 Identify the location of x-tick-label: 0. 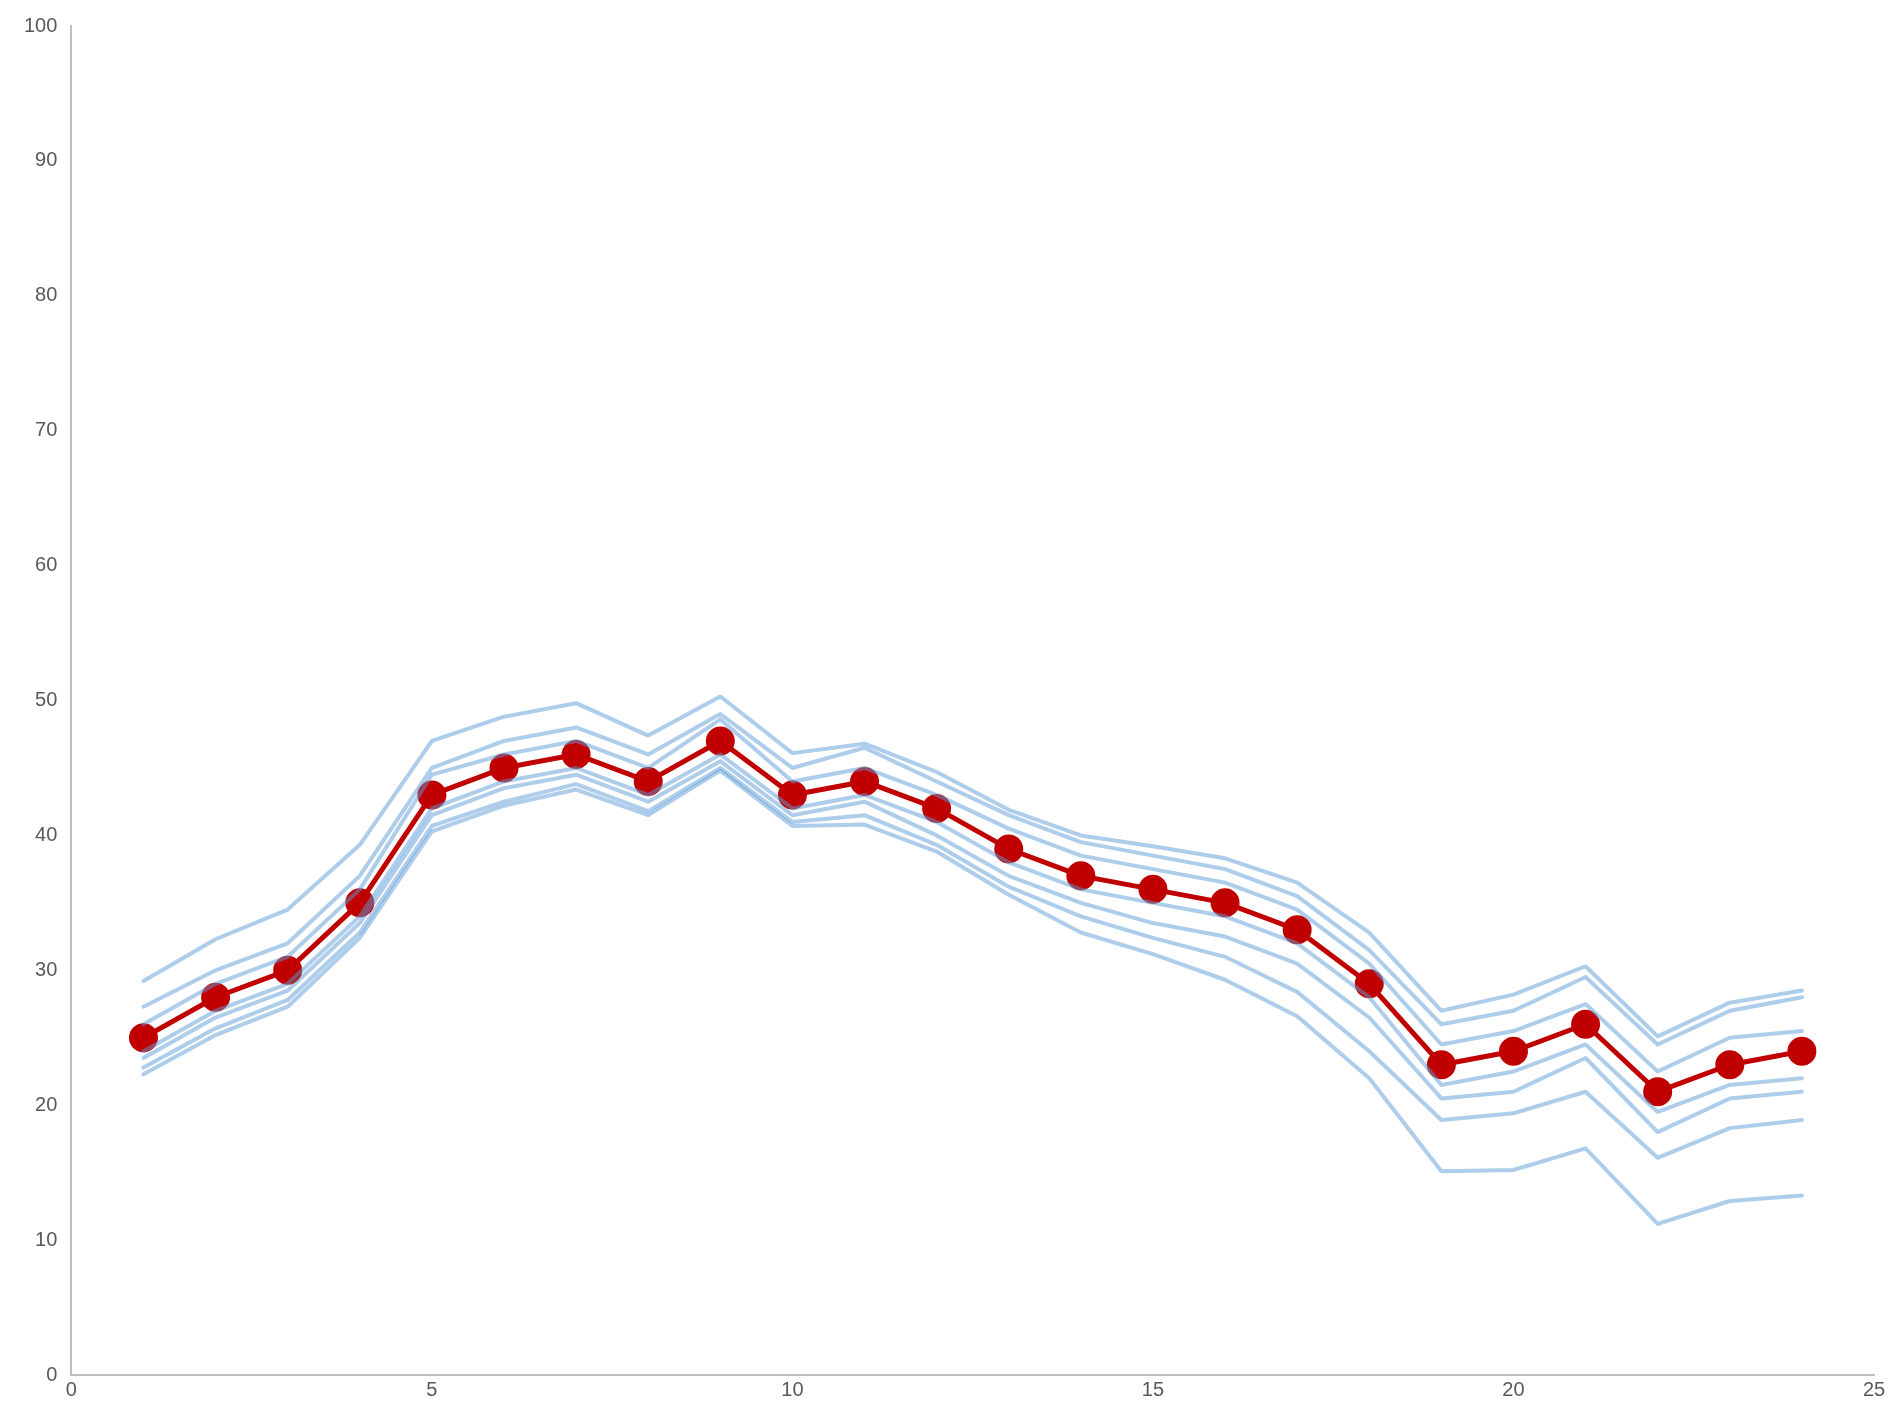
(71, 1388).